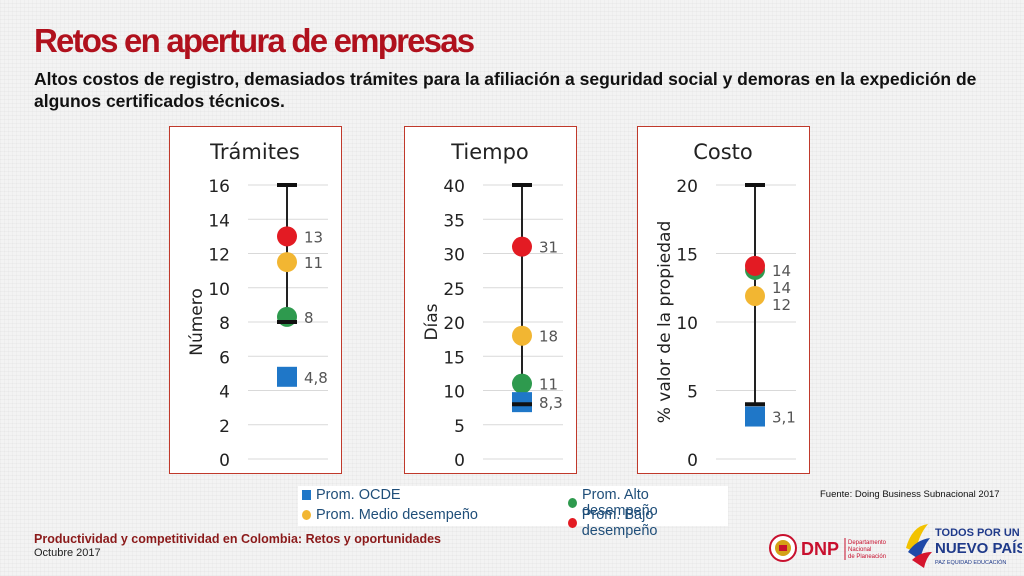  What do you see at coordinates (358, 495) in the screenshot?
I see `legend-label: Prom. OCDE` at bounding box center [358, 495].